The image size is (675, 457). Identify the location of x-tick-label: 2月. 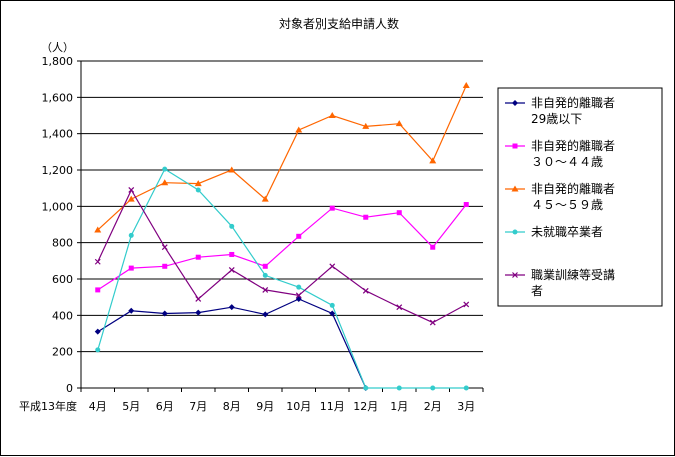
(433, 406).